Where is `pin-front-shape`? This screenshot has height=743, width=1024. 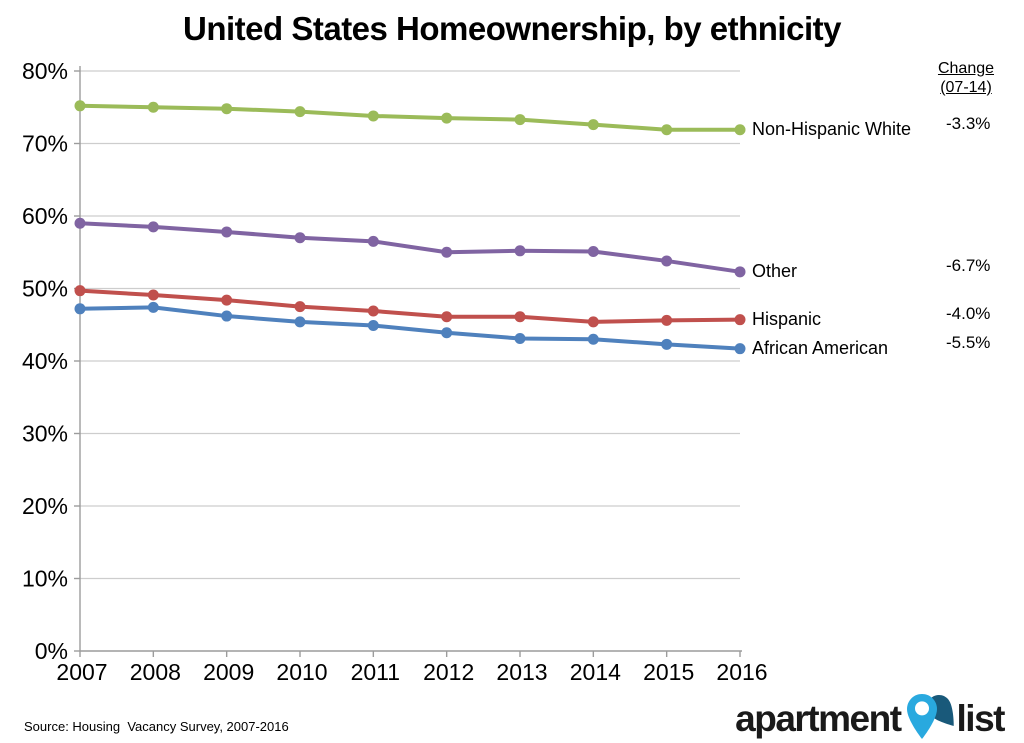 pin-front-shape is located at coordinates (921, 716).